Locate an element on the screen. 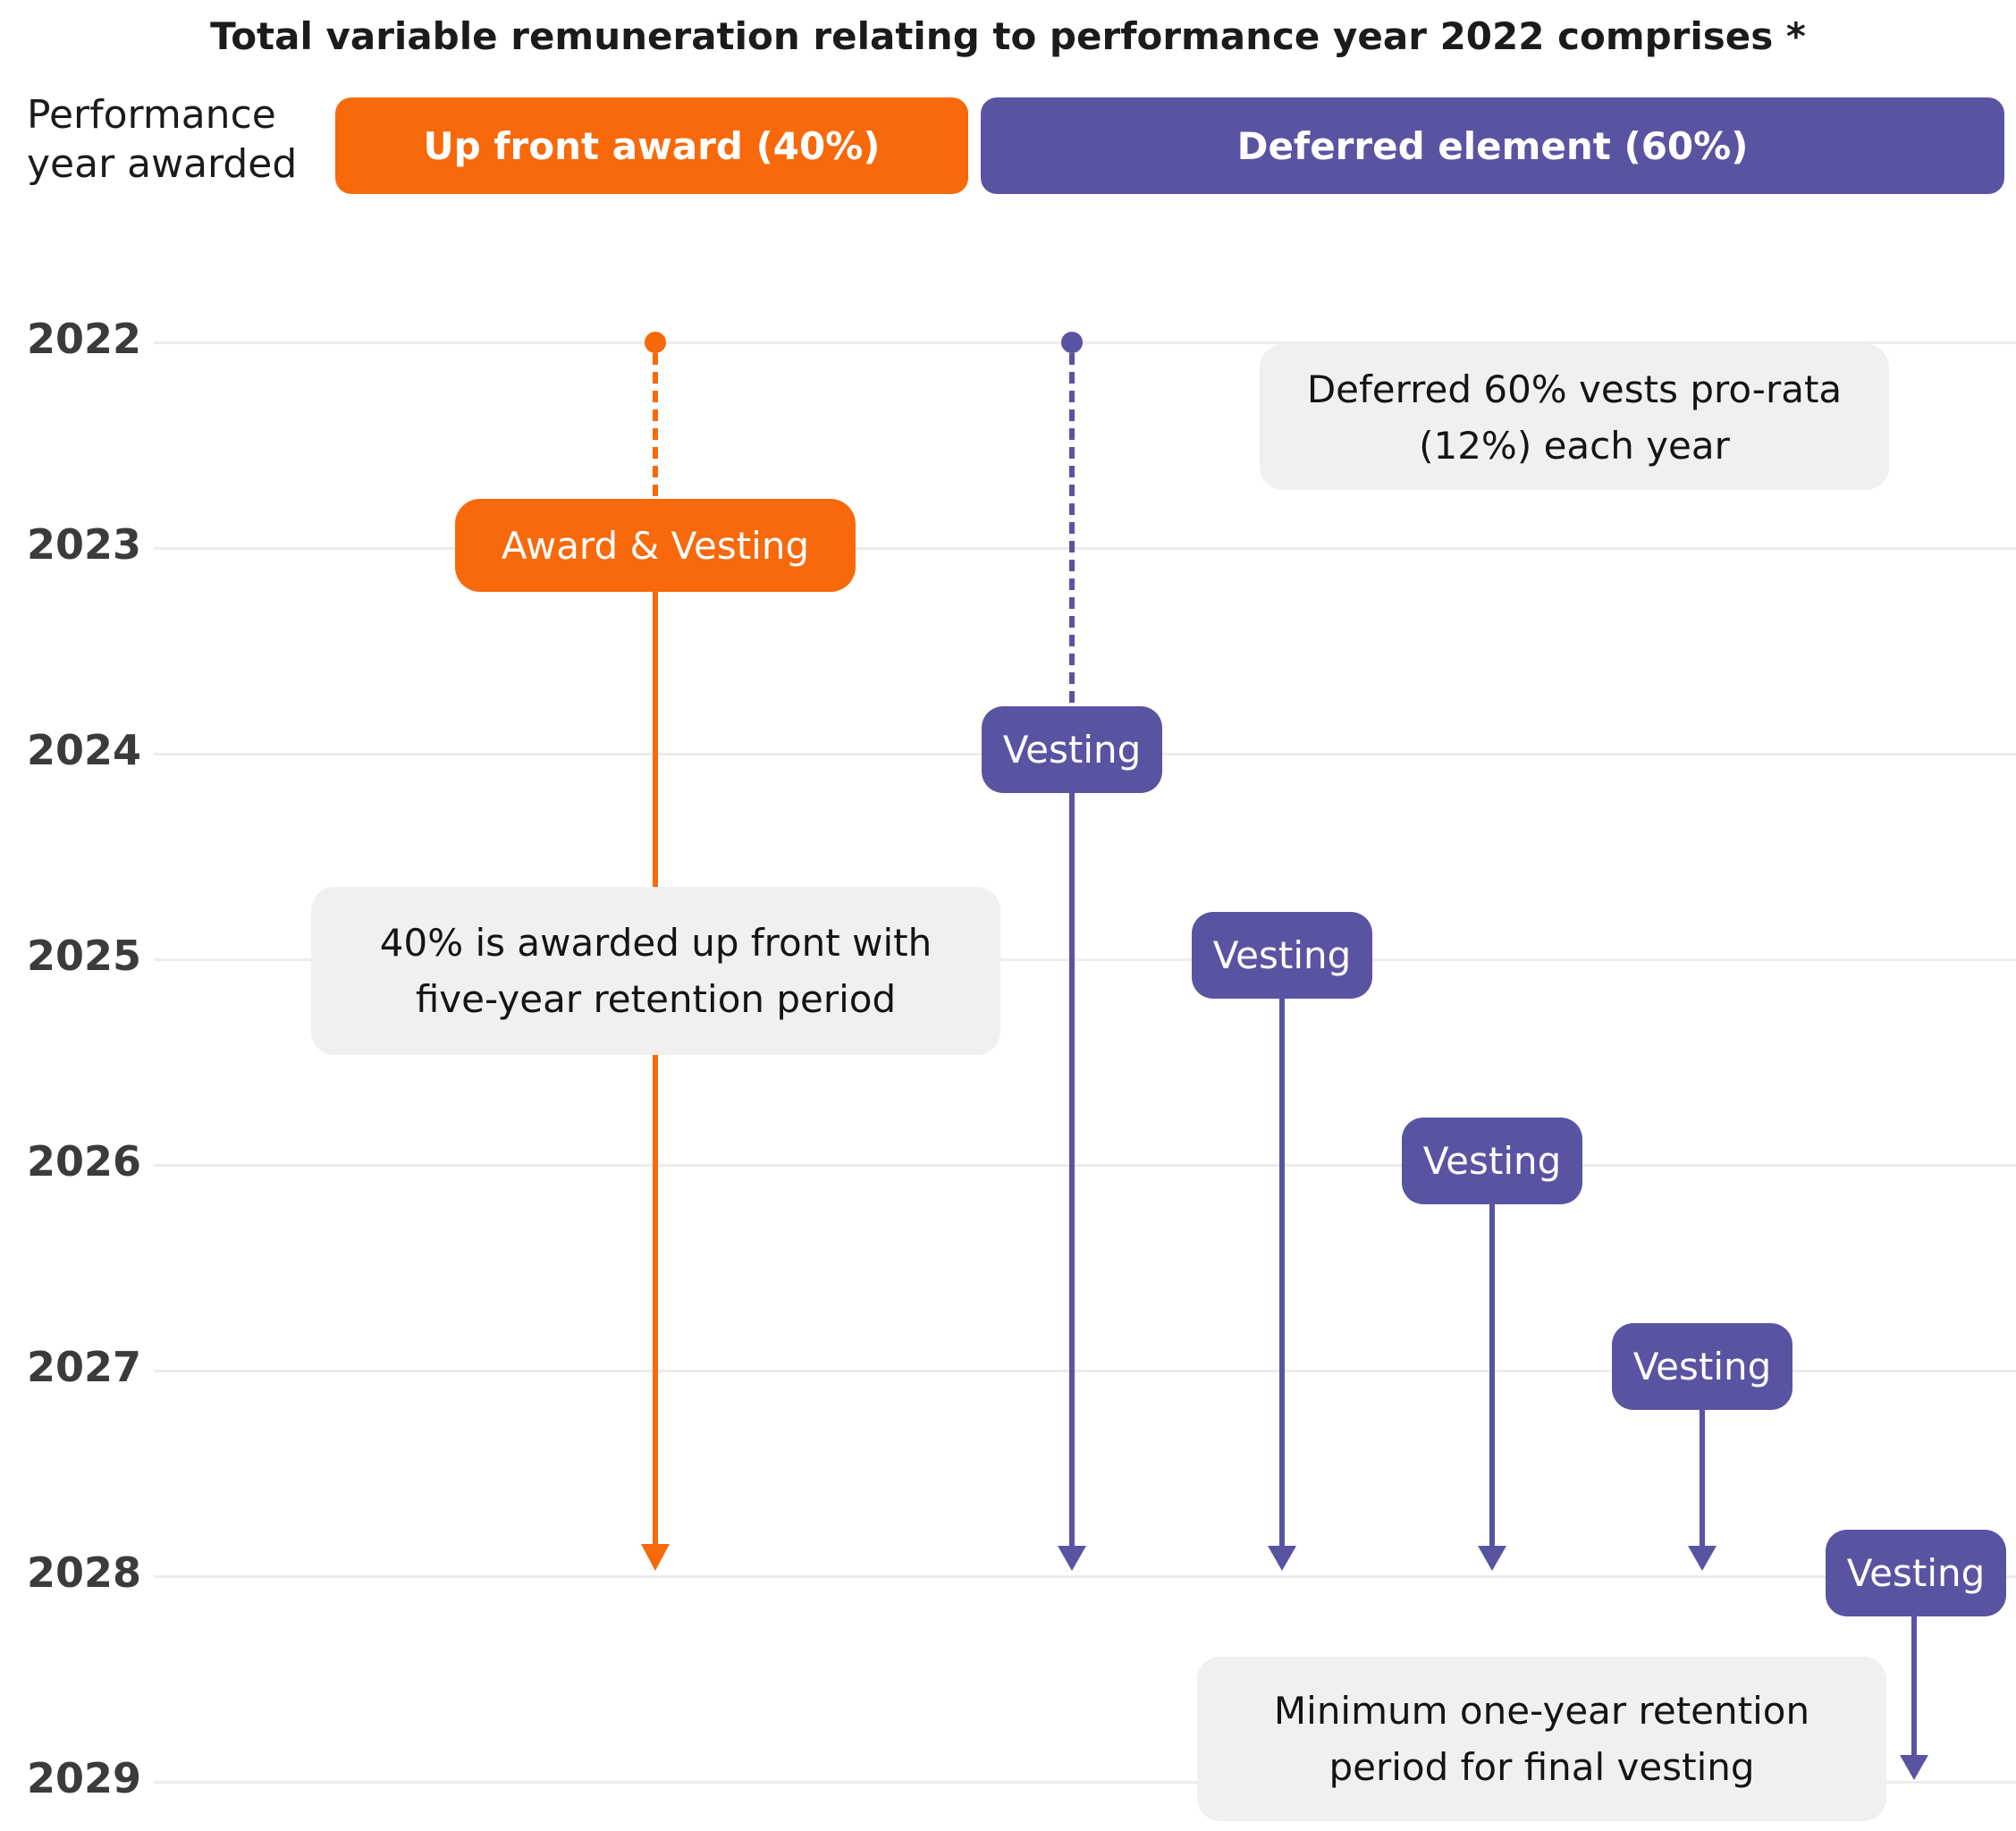 Image resolution: width=2016 pixels, height=1831 pixels. year-gridline-2028 is located at coordinates (1085, 1576).